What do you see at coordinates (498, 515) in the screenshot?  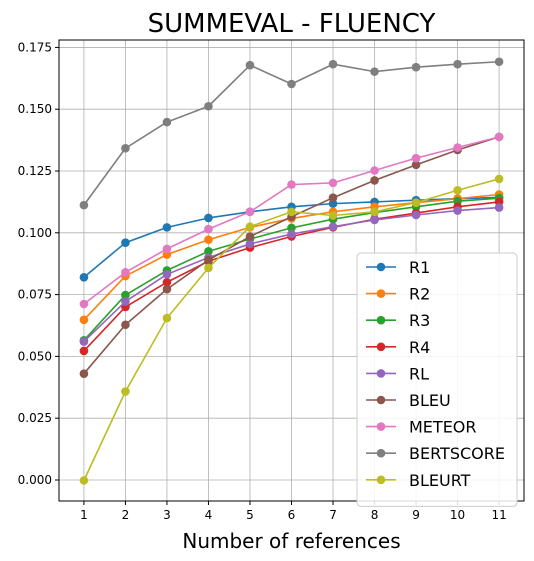 I see `x-tick-label: 11` at bounding box center [498, 515].